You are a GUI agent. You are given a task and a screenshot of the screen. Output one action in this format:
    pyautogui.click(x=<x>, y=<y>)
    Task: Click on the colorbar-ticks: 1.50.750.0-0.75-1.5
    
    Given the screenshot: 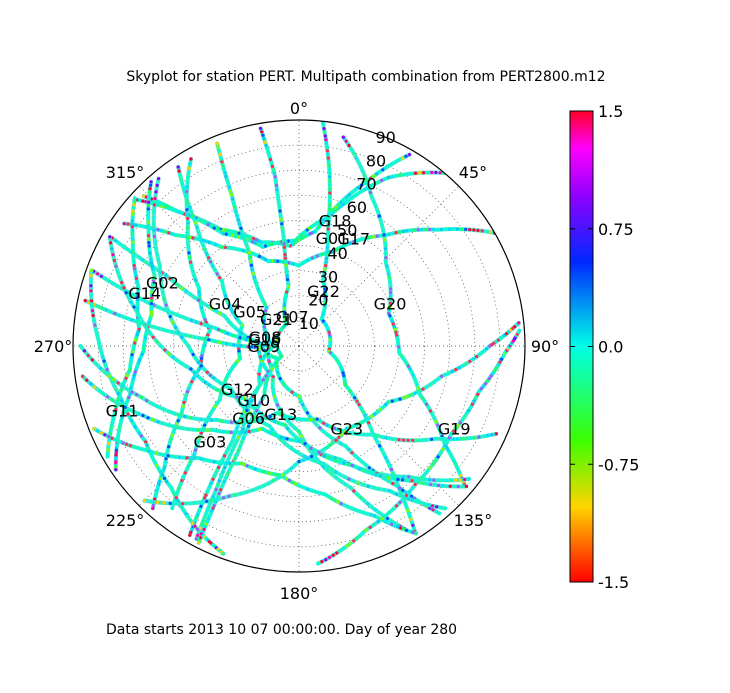 What is the action you would take?
    pyautogui.click(x=604, y=347)
    